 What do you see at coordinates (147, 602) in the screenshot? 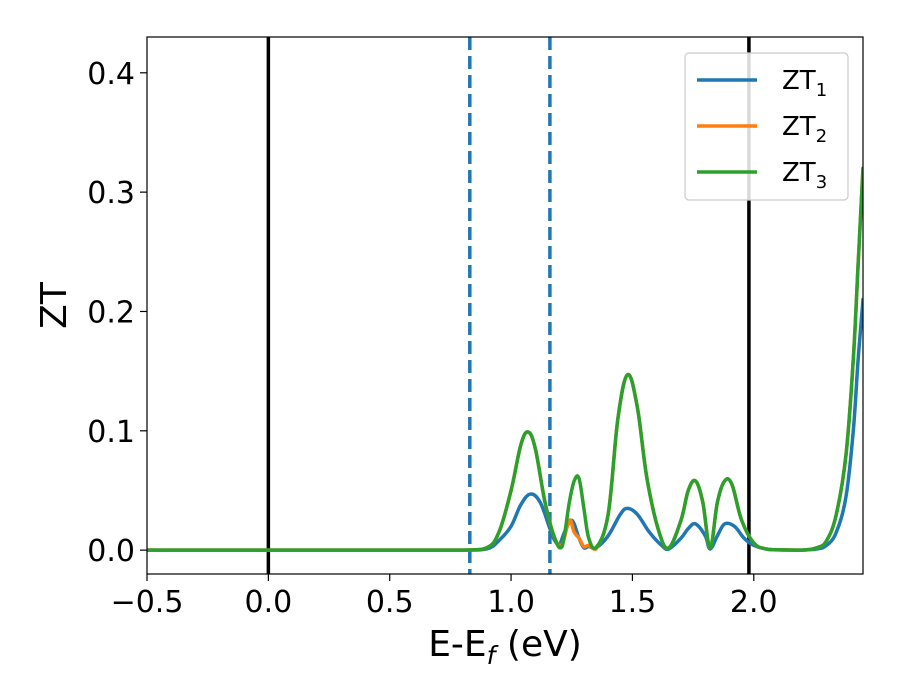
I see `x-tick-label: −0.5` at bounding box center [147, 602].